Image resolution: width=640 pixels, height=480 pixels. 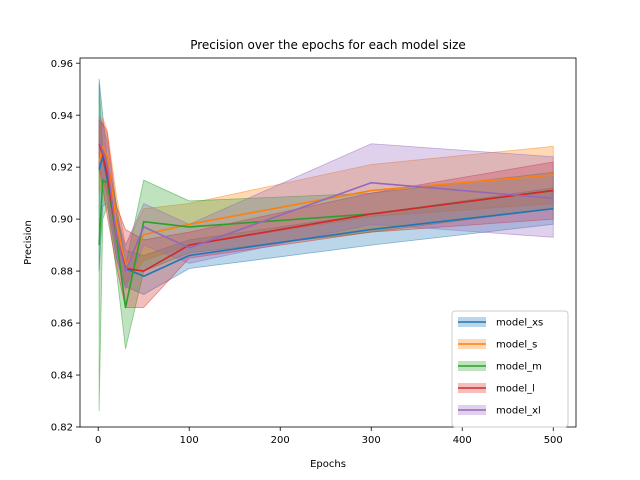 What do you see at coordinates (280, 440) in the screenshot?
I see `x-tick-label: 200` at bounding box center [280, 440].